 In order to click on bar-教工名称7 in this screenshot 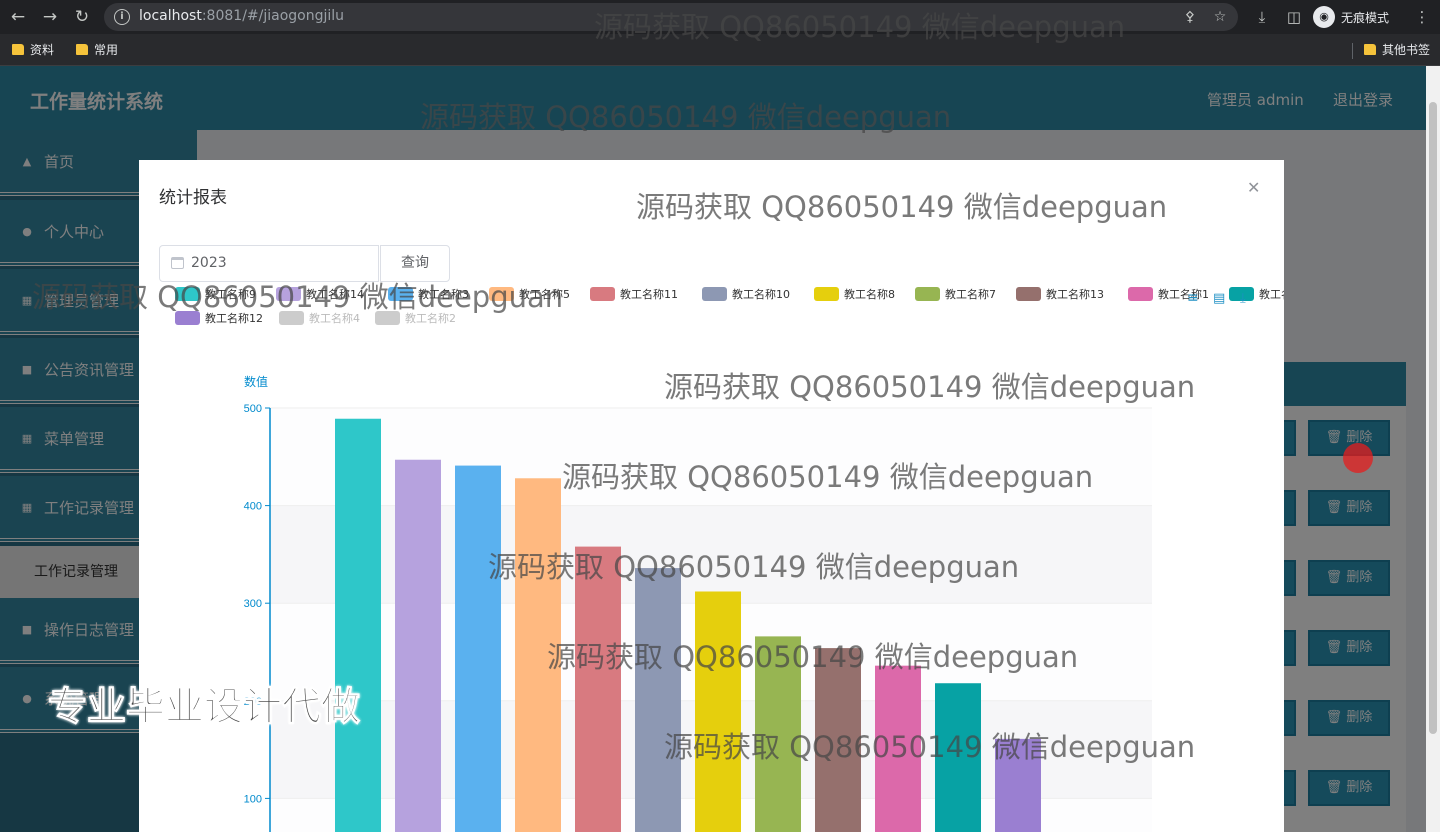, I will do `click(778, 734)`.